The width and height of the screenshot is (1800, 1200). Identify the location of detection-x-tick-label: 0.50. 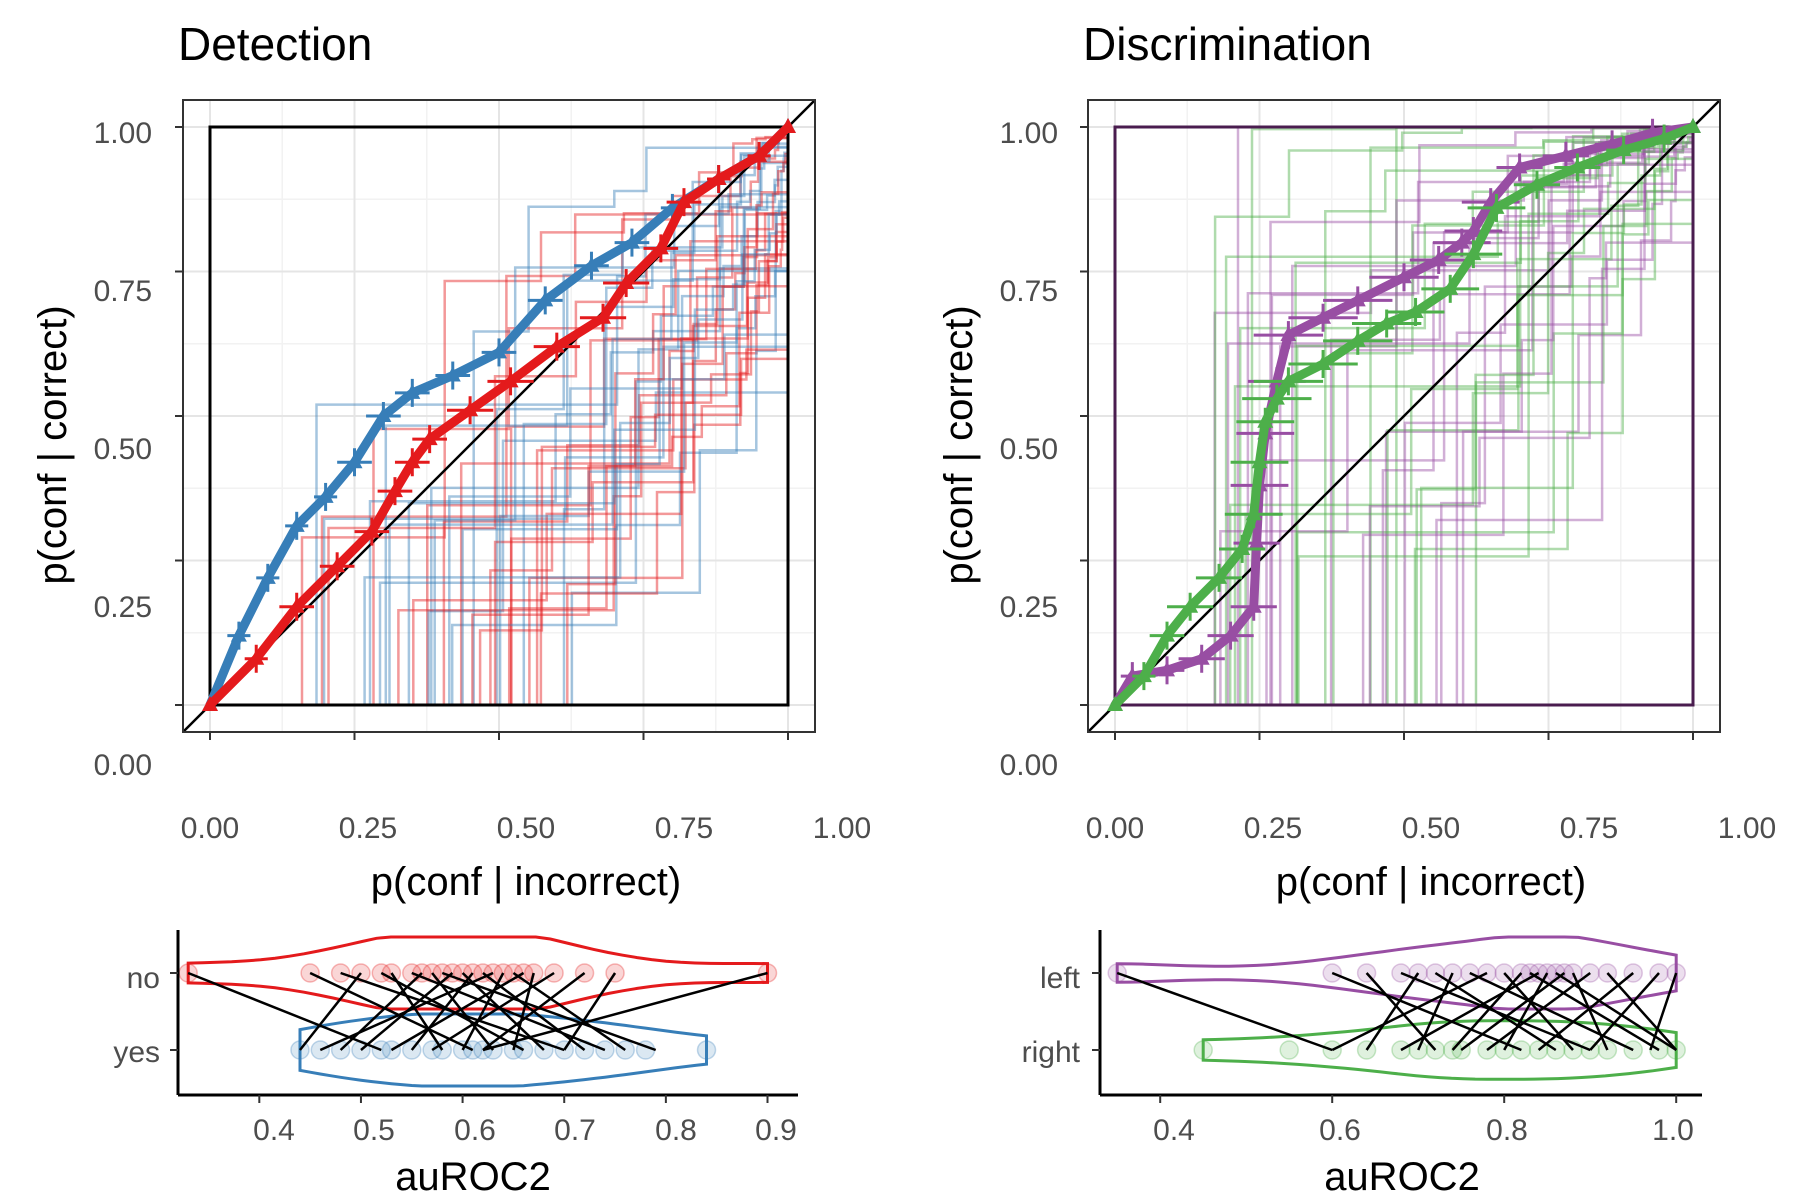
(526, 828).